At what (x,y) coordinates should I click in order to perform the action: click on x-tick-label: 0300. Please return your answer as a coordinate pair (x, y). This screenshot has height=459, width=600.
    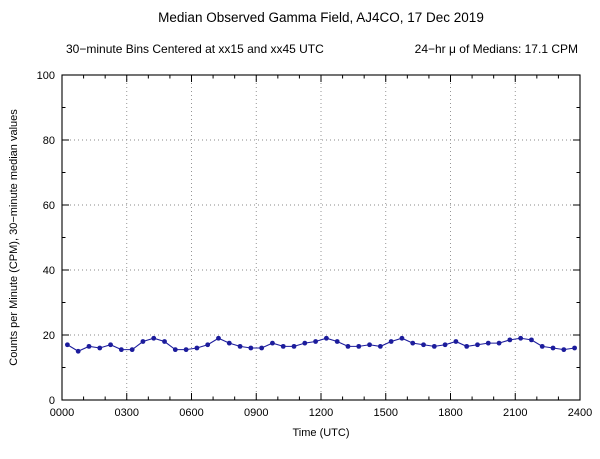
    Looking at the image, I should click on (127, 413).